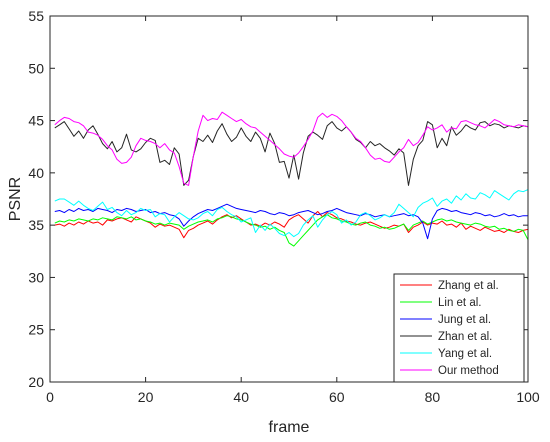 The width and height of the screenshot is (550, 442). I want to click on y-tick-label: 45, so click(36, 121).